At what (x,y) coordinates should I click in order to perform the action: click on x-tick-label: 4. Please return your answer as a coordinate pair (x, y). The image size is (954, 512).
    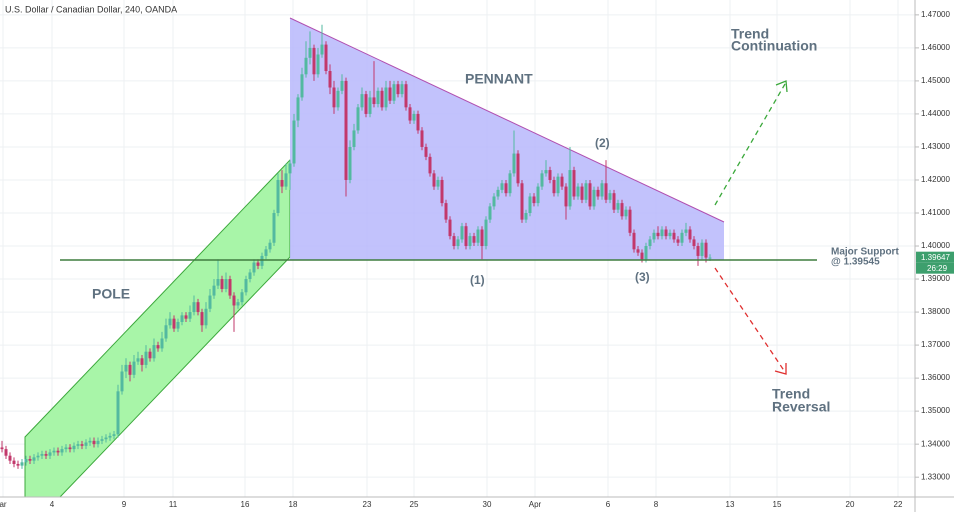
    Looking at the image, I should click on (52, 504).